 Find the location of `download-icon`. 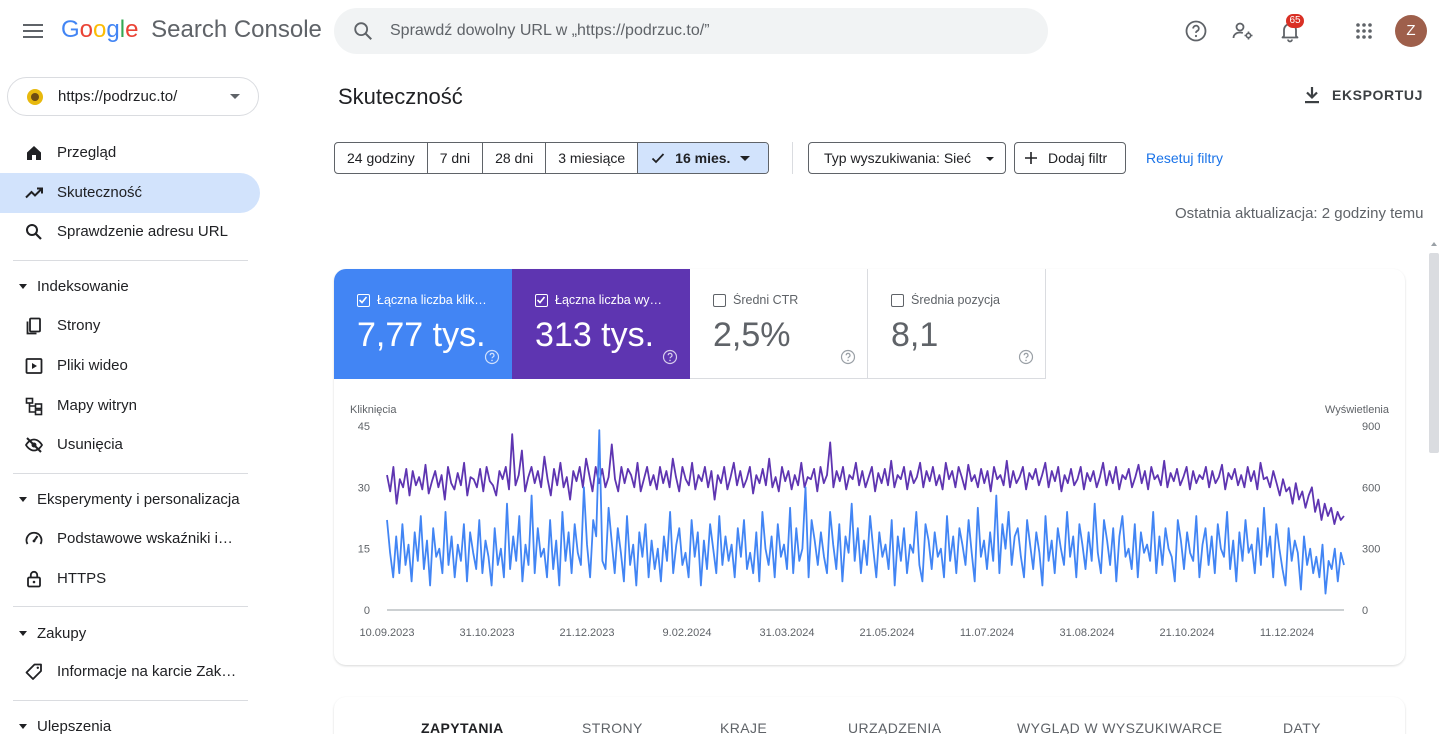

download-icon is located at coordinates (1312, 95).